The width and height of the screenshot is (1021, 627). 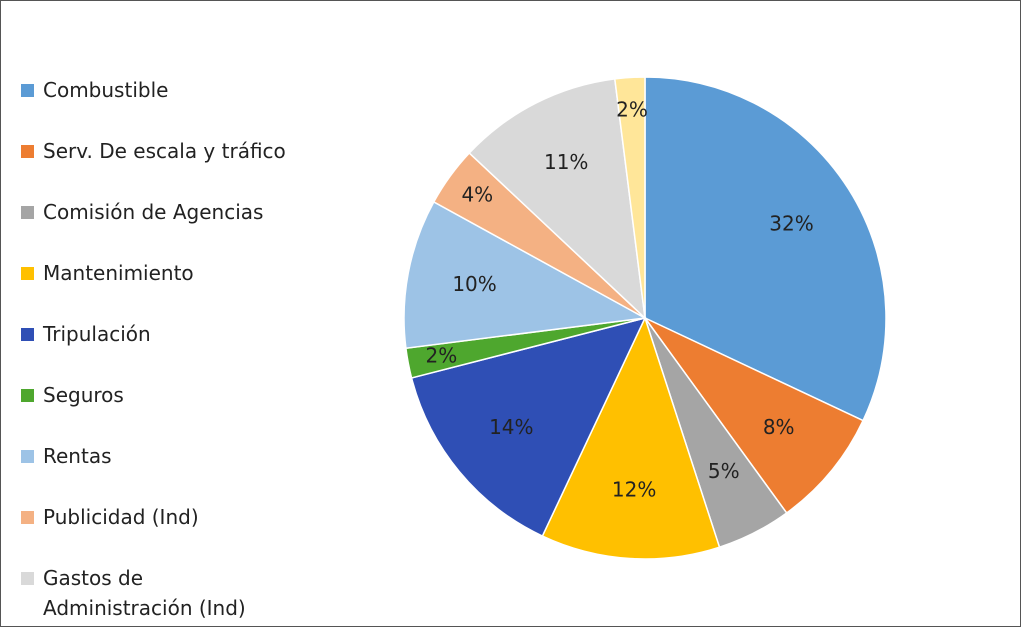 What do you see at coordinates (171, 471) in the screenshot?
I see `legend-item: Rentas` at bounding box center [171, 471].